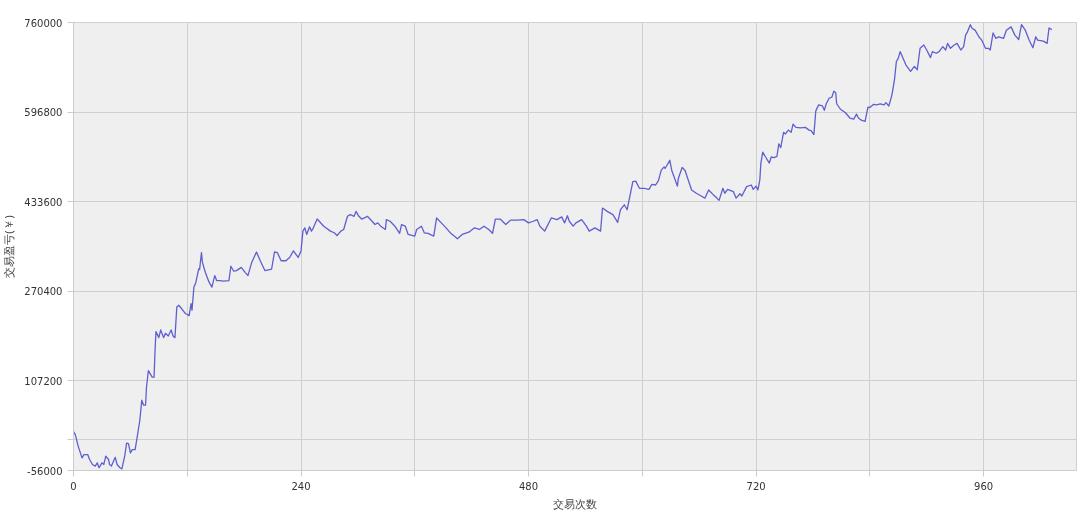 This screenshot has height=513, width=1080. I want to click on x-tick-label: 0, so click(73, 486).